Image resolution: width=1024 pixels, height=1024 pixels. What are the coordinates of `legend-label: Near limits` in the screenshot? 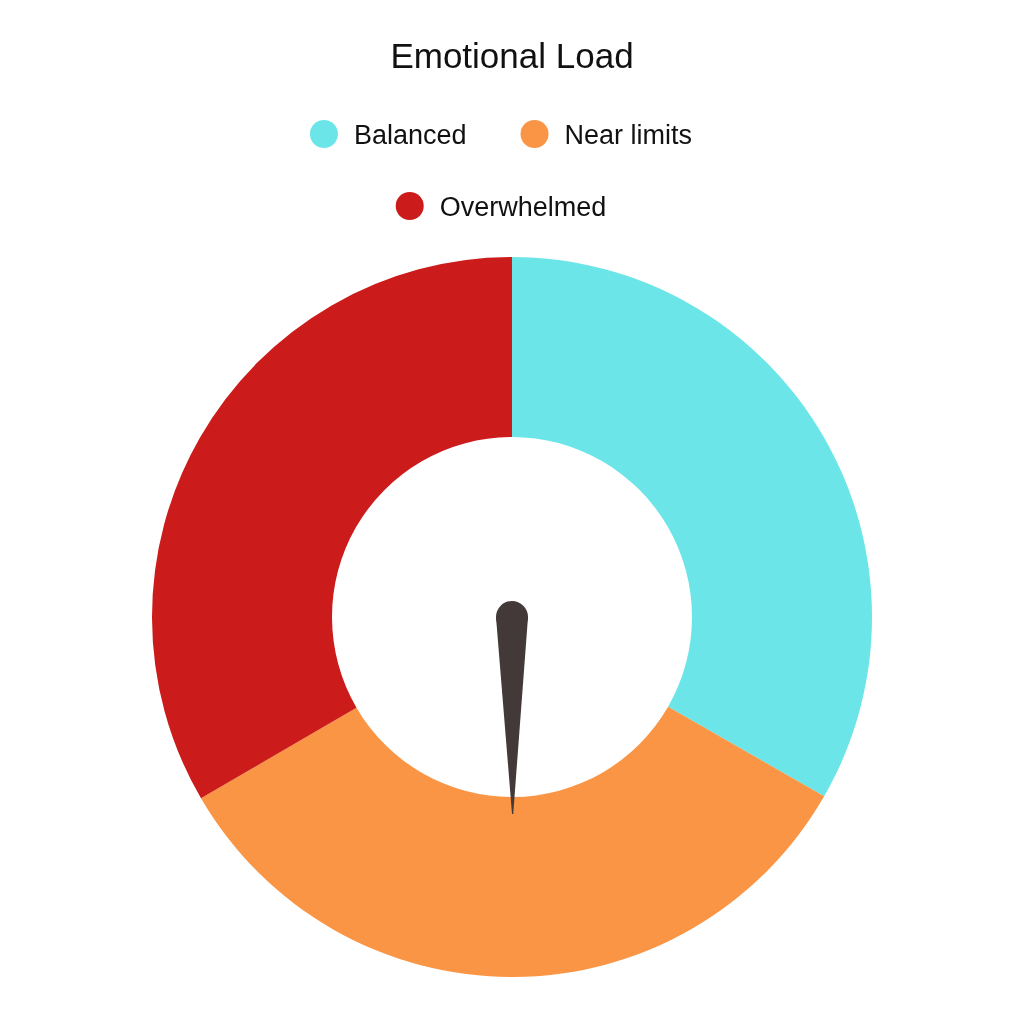 It's located at (628, 134).